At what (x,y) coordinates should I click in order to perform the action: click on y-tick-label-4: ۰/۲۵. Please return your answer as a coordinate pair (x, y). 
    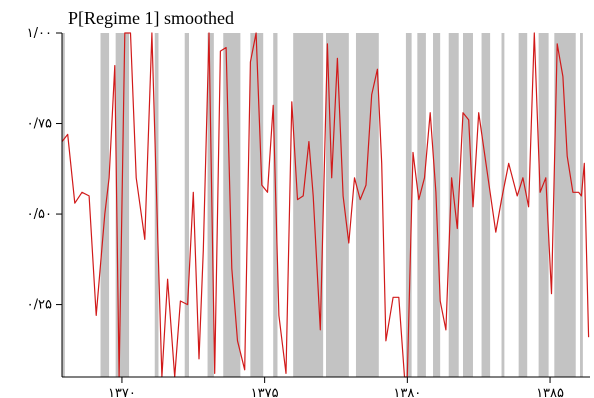
    Looking at the image, I should click on (39, 305).